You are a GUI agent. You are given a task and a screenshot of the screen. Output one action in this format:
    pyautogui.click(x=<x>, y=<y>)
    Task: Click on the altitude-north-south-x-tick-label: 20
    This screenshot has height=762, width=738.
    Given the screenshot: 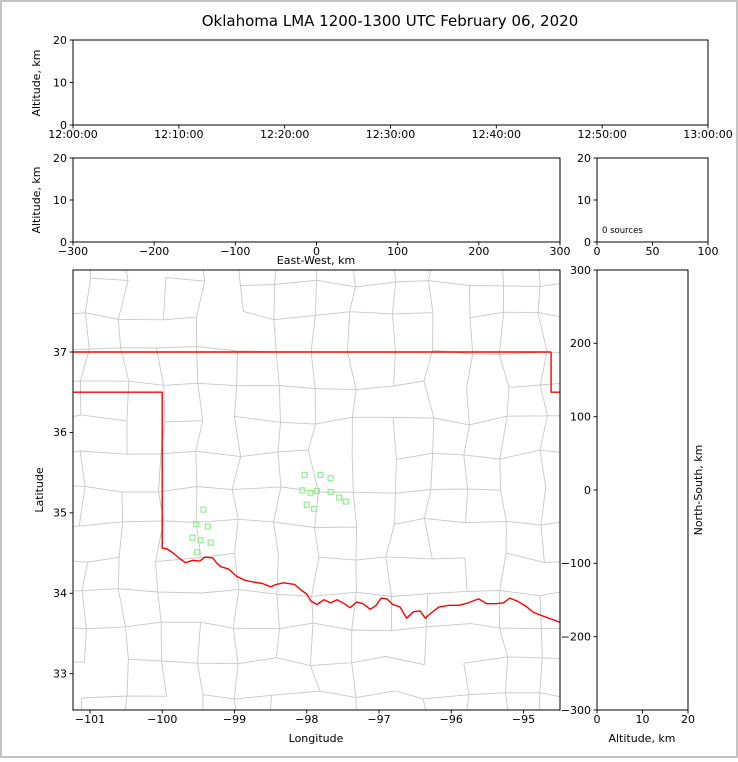 What is the action you would take?
    pyautogui.click(x=688, y=719)
    